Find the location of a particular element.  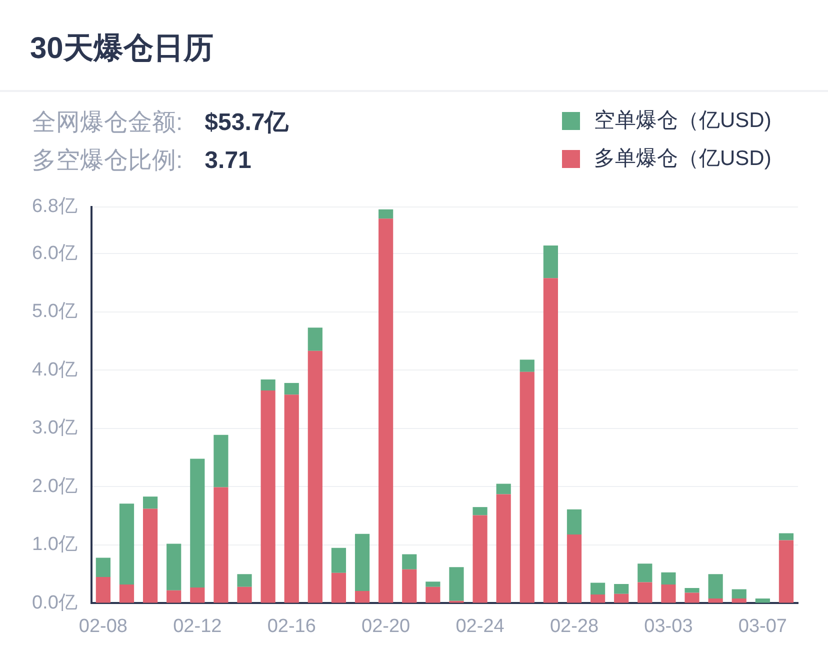

text: 多空爆仓比例: is located at coordinates (107, 161).